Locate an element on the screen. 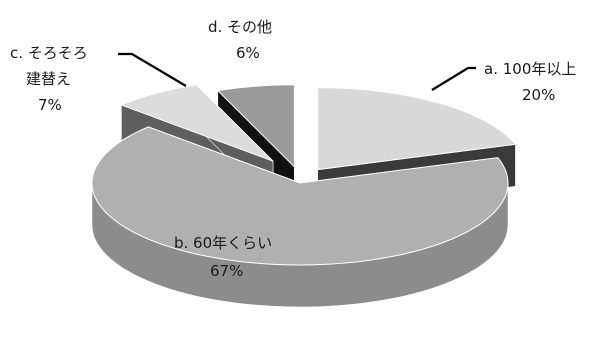 Image resolution: width=604 pixels, height=352 pixels. label-d: d. その他 is located at coordinates (240, 27).